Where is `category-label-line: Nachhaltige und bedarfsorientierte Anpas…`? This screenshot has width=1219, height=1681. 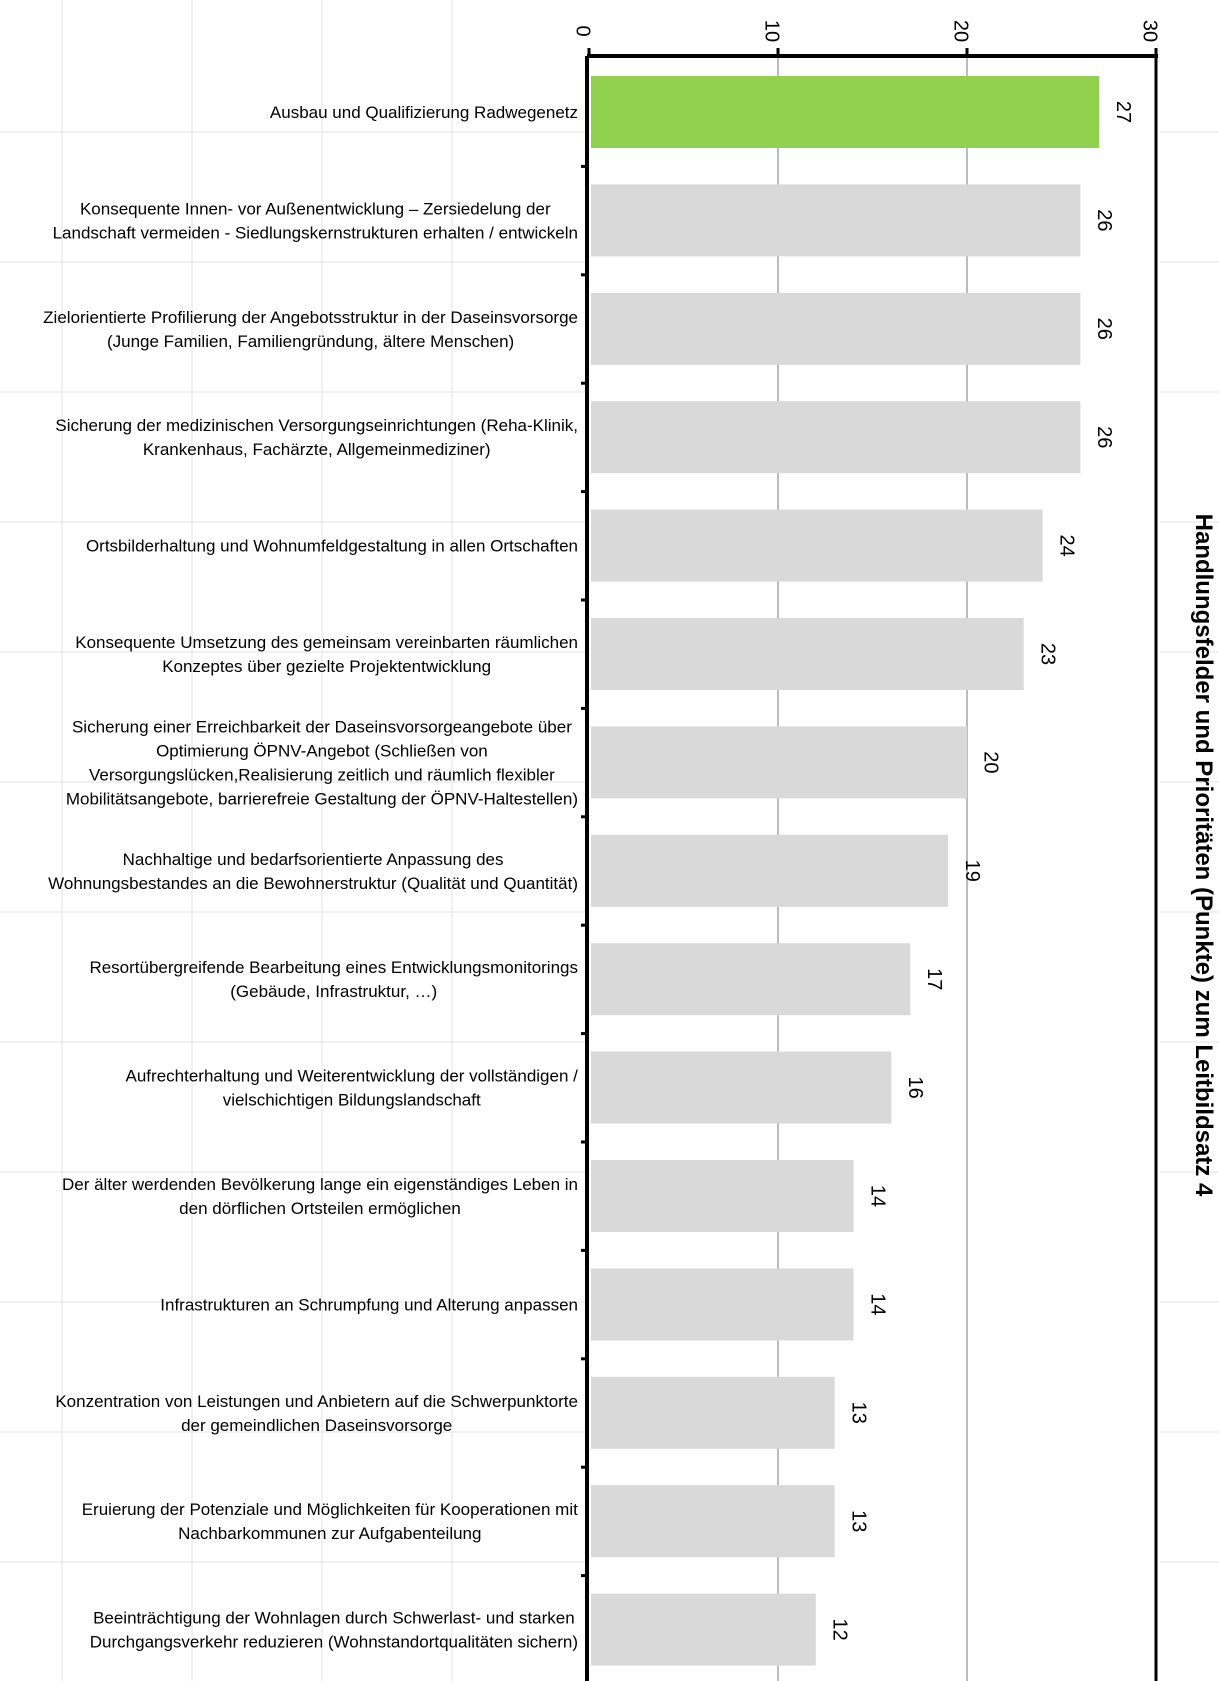
category-label-line: Nachhaltige und bedarfsorientierte Anpas… is located at coordinates (313, 859).